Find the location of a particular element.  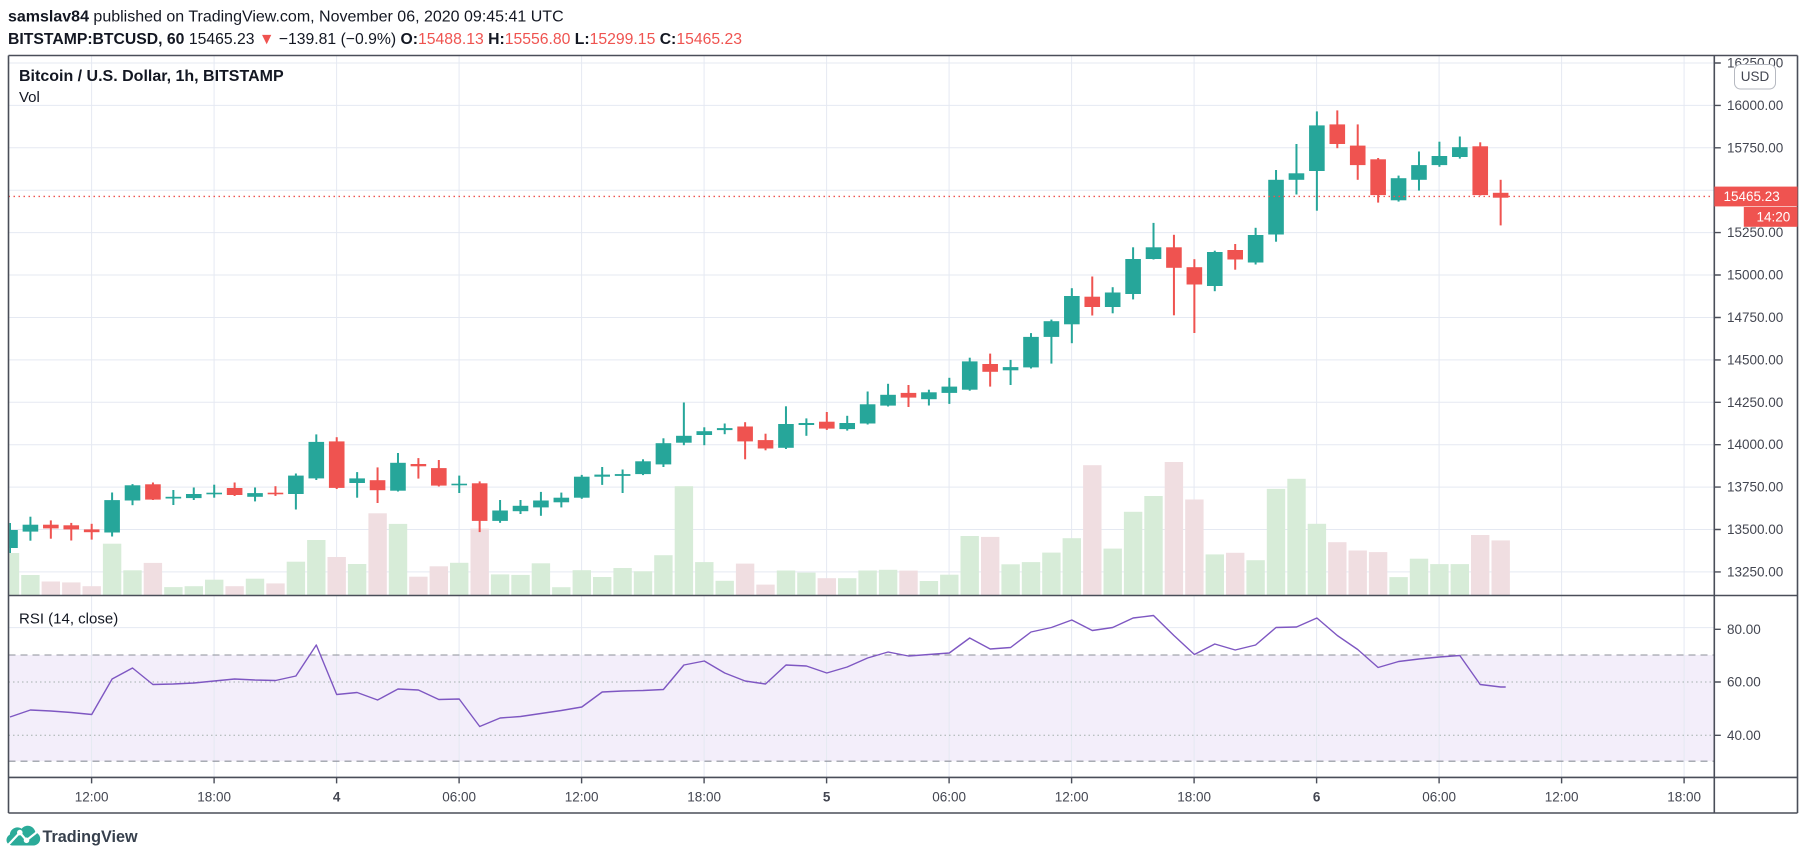

svg-text: 15000.00 is located at coordinates (1755, 275).